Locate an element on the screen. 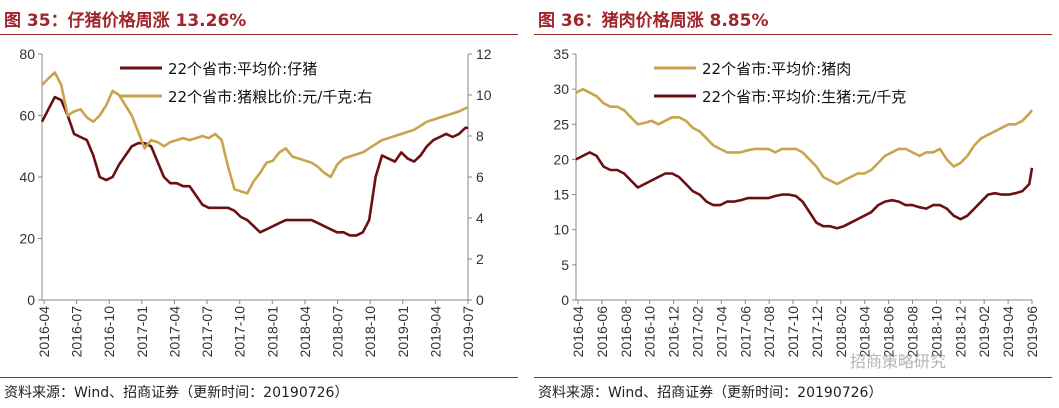 Image resolution: width=1059 pixels, height=408 pixels. y-tick-label: 60 is located at coordinates (27, 116).